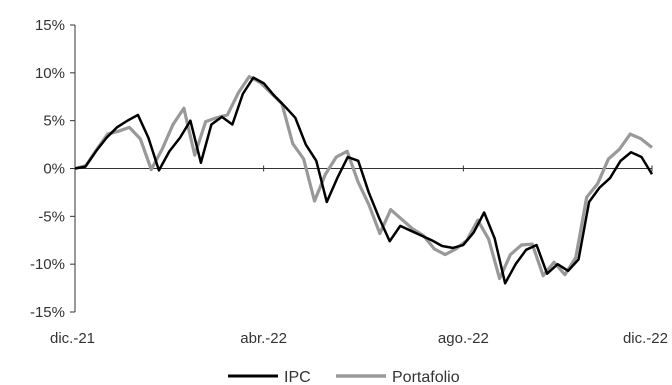  What do you see at coordinates (645, 338) in the screenshot?
I see `x-tick-label: dic.-22` at bounding box center [645, 338].